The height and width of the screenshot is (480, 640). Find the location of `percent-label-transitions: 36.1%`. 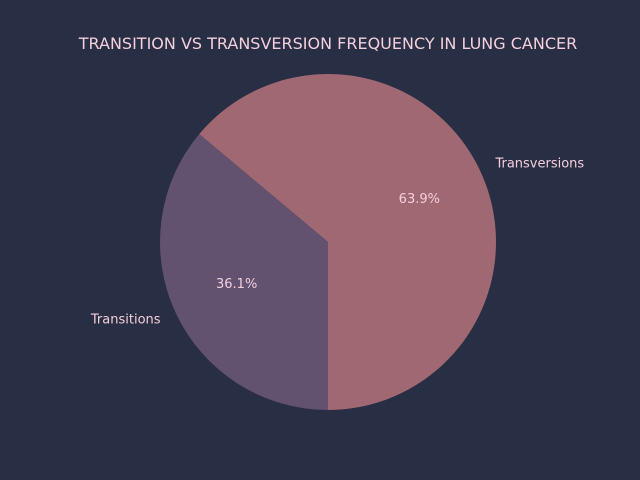

percent-label-transitions: 36.1% is located at coordinates (236, 284).